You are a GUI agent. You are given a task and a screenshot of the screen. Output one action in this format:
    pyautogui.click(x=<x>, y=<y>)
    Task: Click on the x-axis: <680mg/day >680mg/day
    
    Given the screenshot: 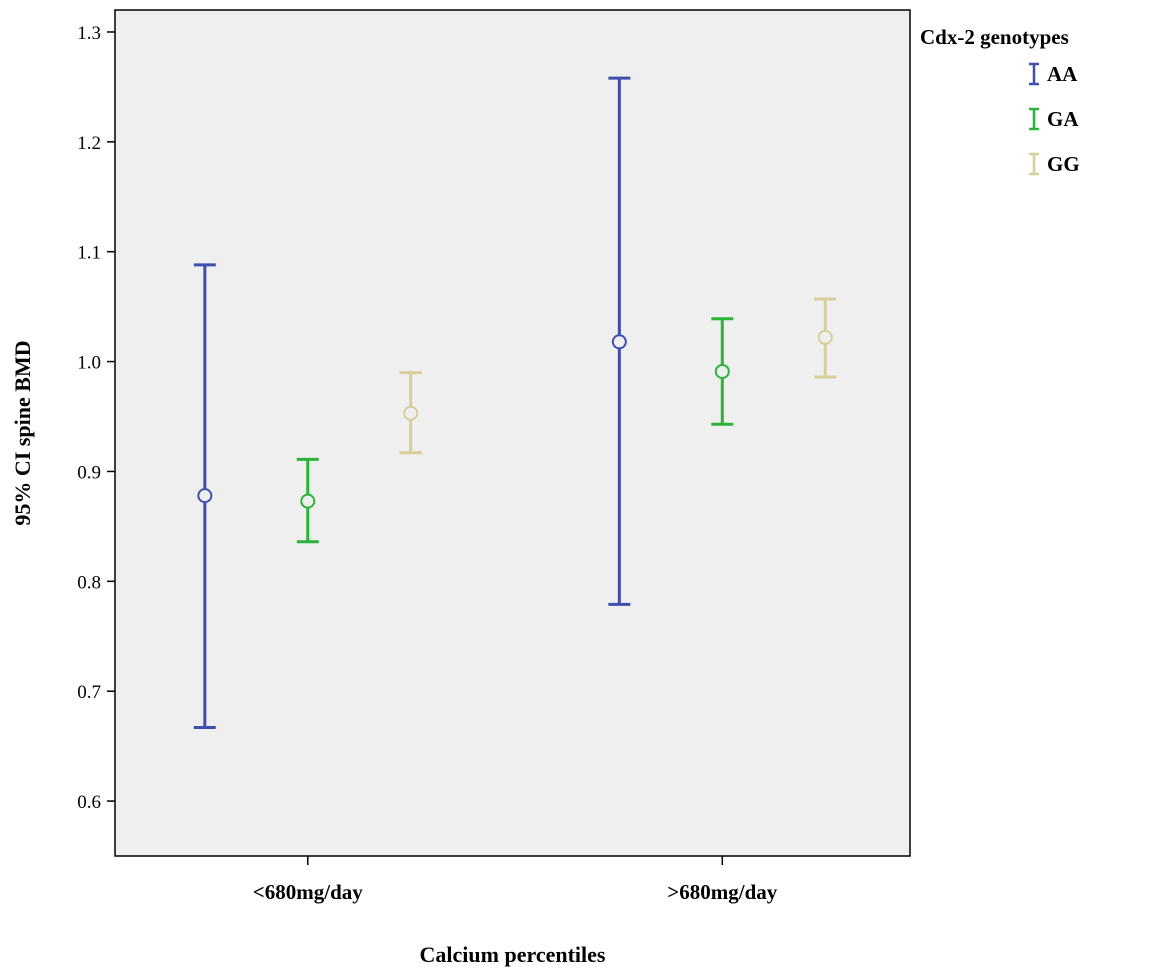 What is the action you would take?
    pyautogui.click(x=515, y=880)
    